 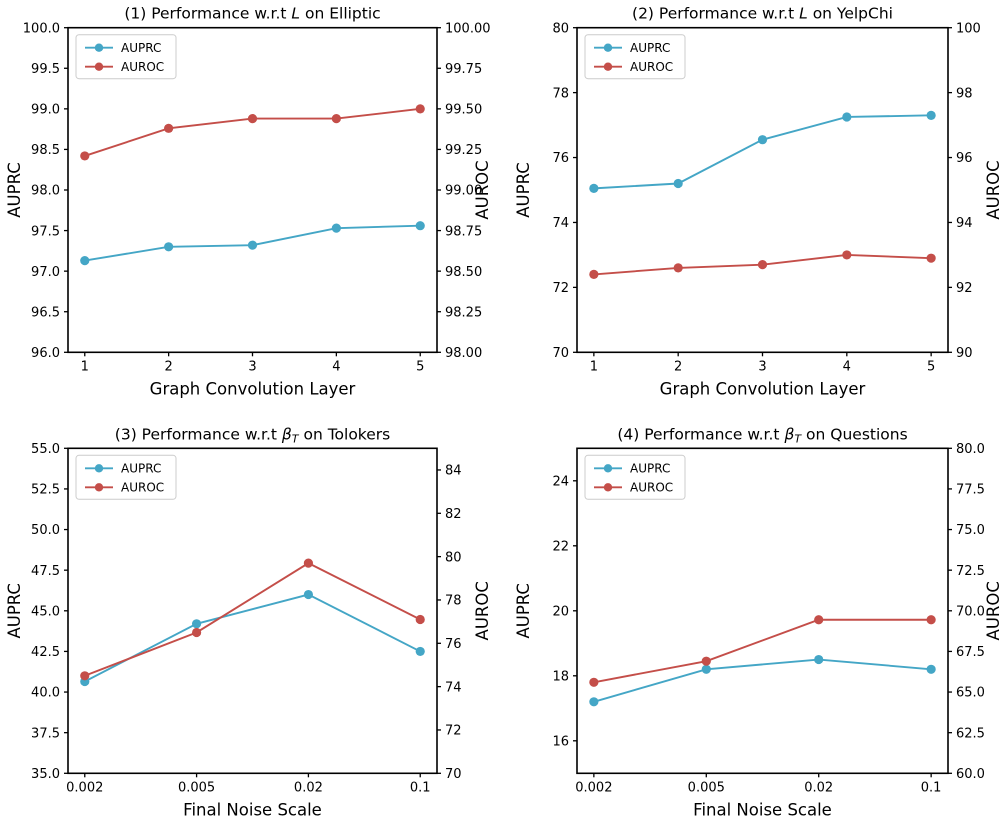 I want to click on y-tick-label-right: 99.50, so click(x=463, y=110).